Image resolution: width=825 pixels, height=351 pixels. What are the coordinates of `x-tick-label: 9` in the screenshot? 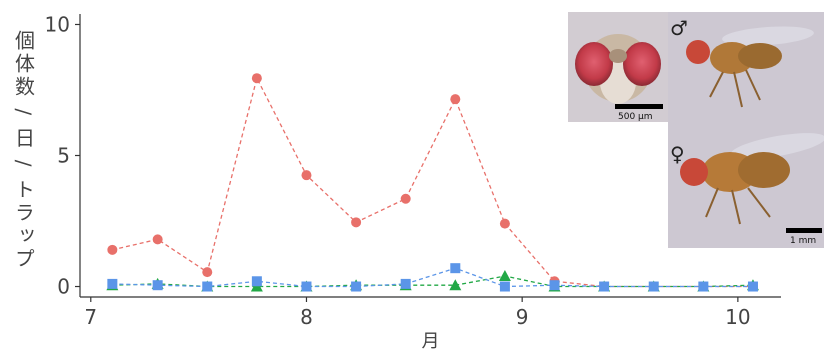 It's located at (522, 317).